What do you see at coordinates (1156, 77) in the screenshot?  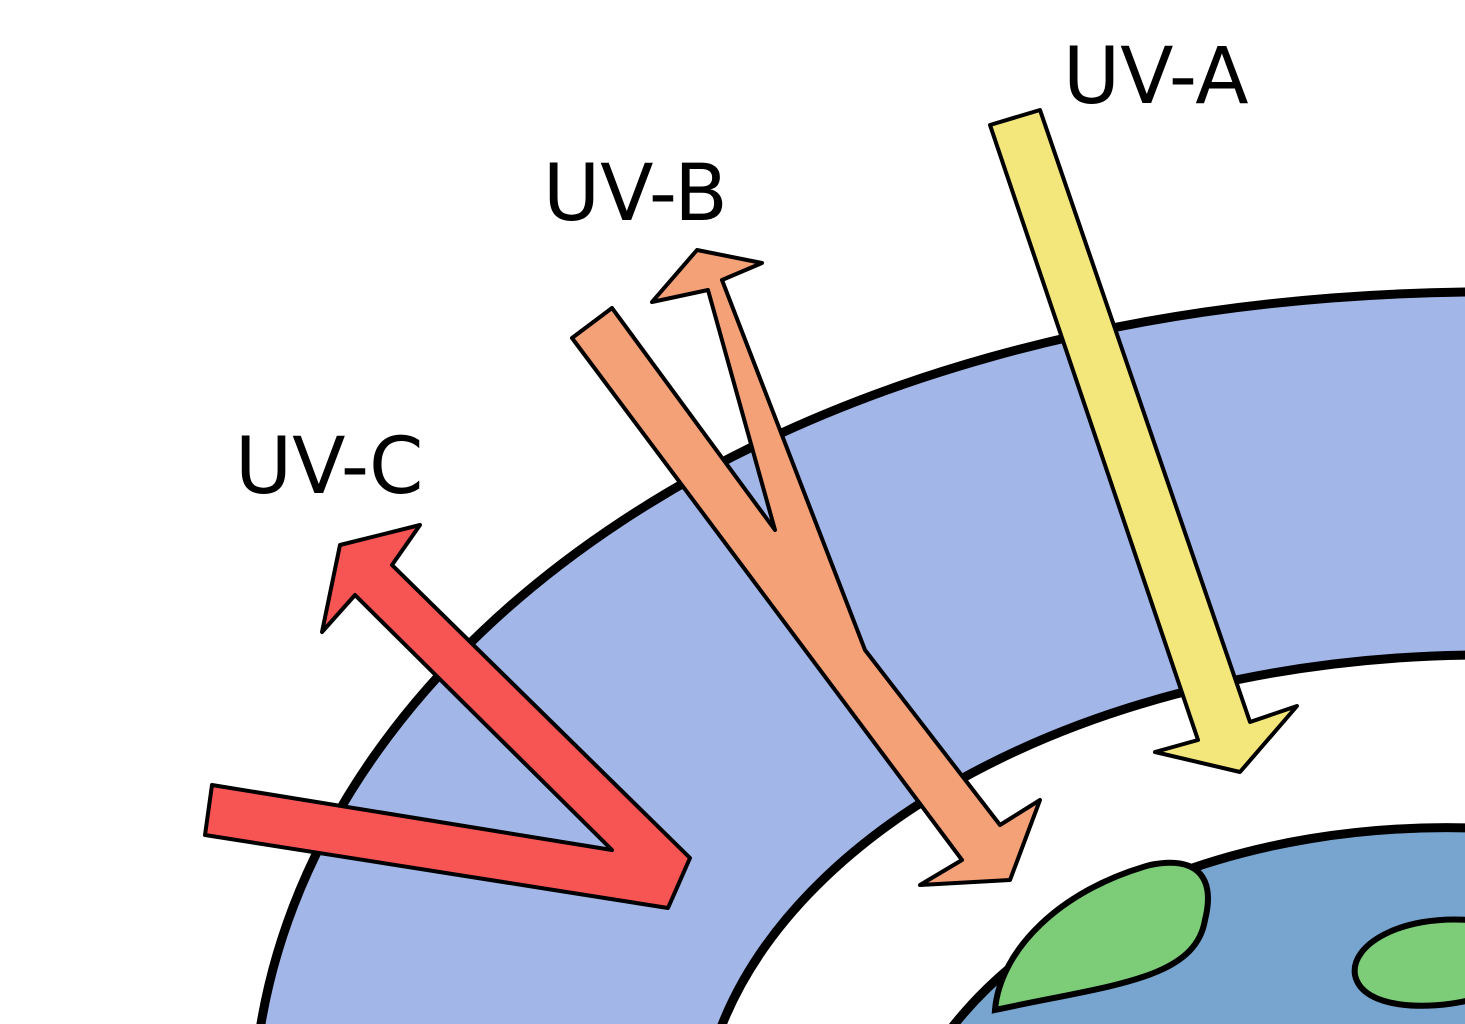 I see `uv-a-label: UV-A` at bounding box center [1156, 77].